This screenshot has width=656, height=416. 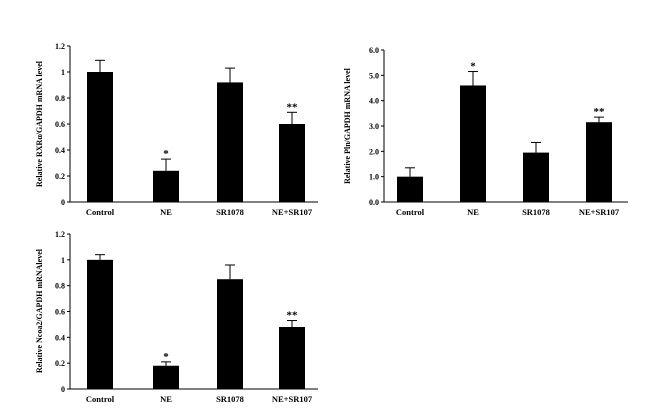 I want to click on y-tick-label: 1.0, so click(x=374, y=177).